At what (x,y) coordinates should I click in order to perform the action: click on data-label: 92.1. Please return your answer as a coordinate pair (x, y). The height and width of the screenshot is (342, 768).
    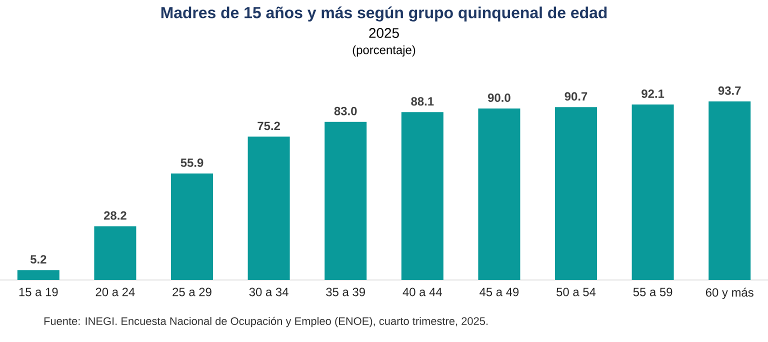
    Looking at the image, I should click on (653, 93).